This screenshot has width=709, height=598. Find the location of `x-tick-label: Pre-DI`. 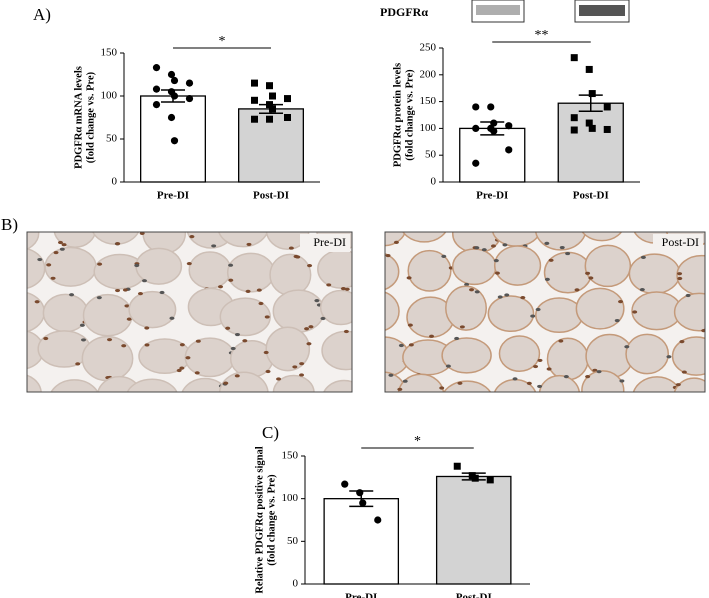

x-tick-label: Pre-DI is located at coordinates (492, 196).